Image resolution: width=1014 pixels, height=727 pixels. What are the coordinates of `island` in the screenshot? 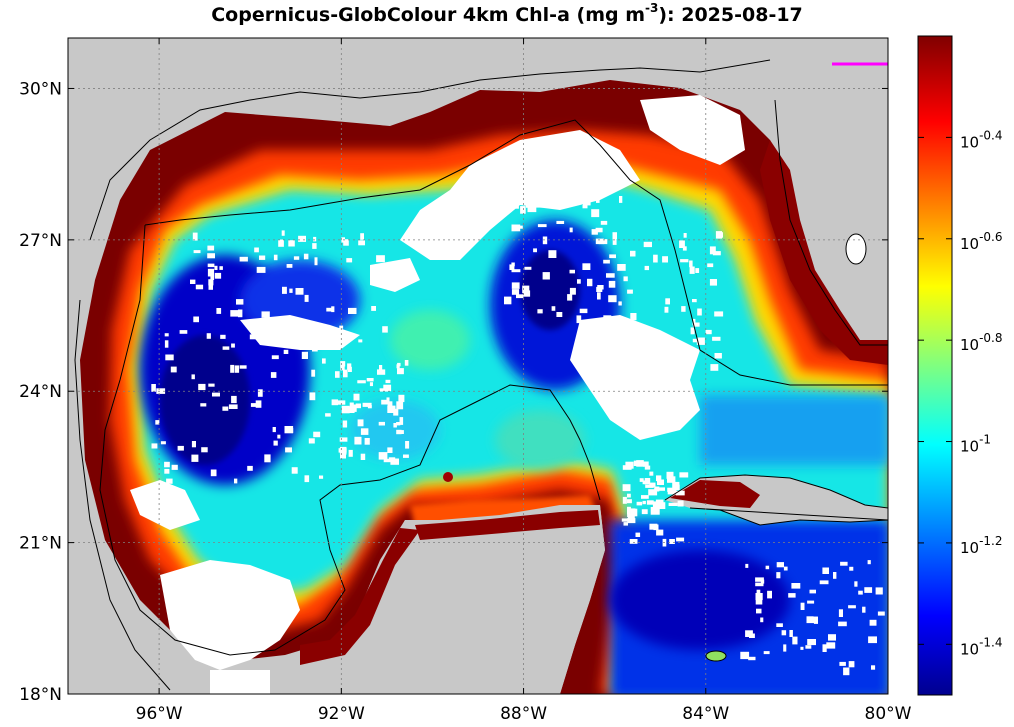 It's located at (716, 656).